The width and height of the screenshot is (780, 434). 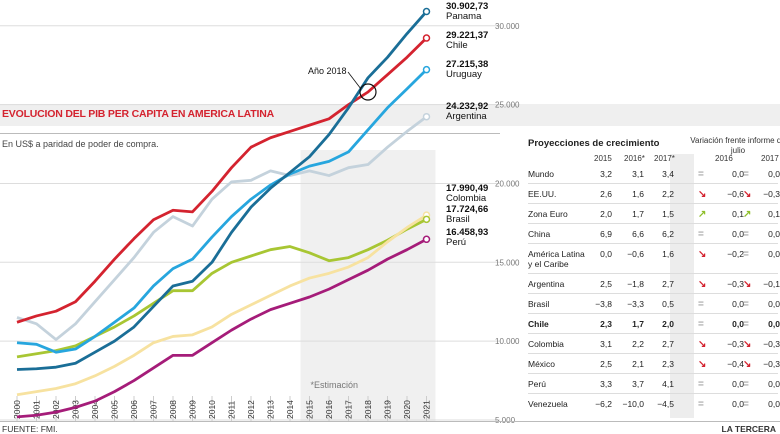 What do you see at coordinates (668, 234) in the screenshot?
I see `value-2017: 6,2` at bounding box center [668, 234].